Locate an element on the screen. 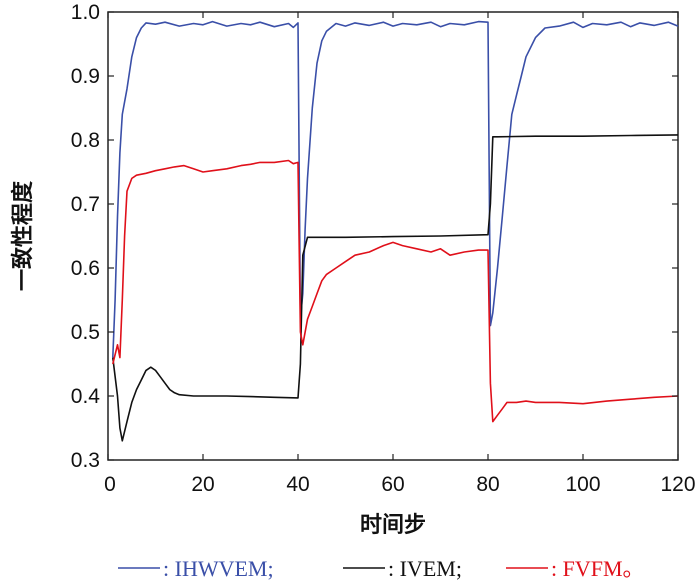 The width and height of the screenshot is (700, 584). y-tick-label: 0.8 is located at coordinates (85, 140).